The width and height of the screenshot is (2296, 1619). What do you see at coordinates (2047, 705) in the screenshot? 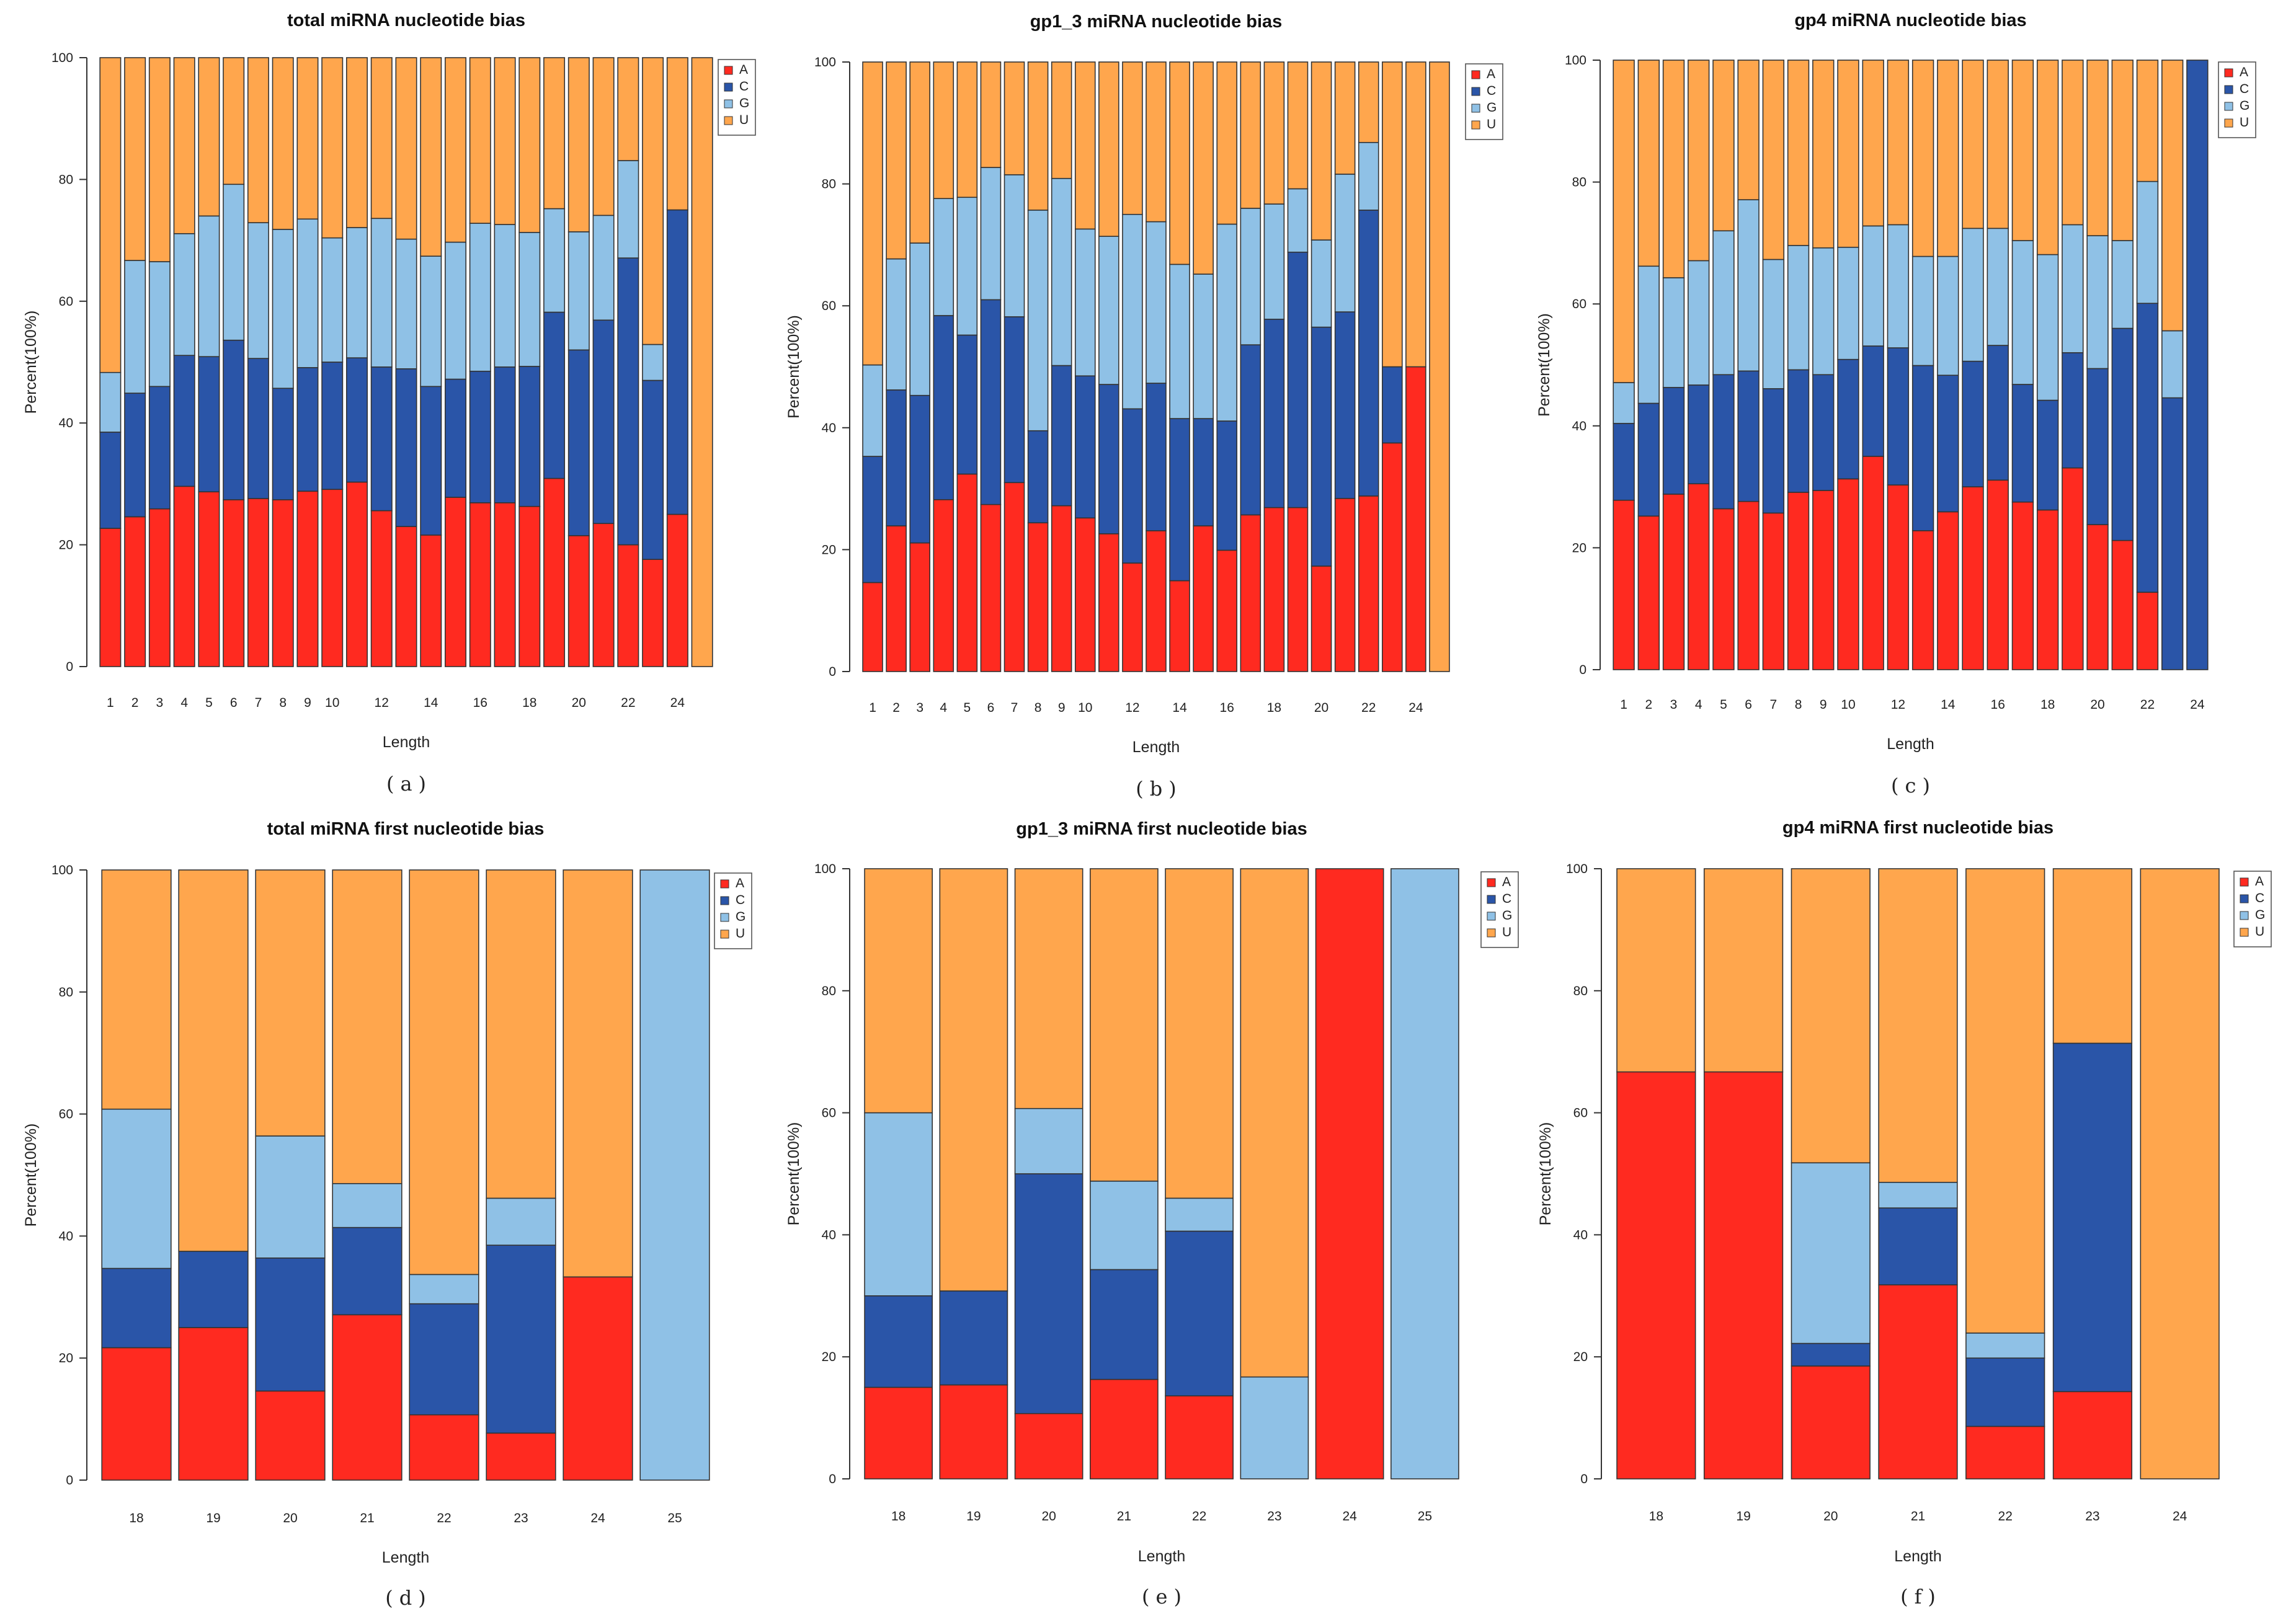
I see `x-tick-label: 18` at bounding box center [2047, 705].